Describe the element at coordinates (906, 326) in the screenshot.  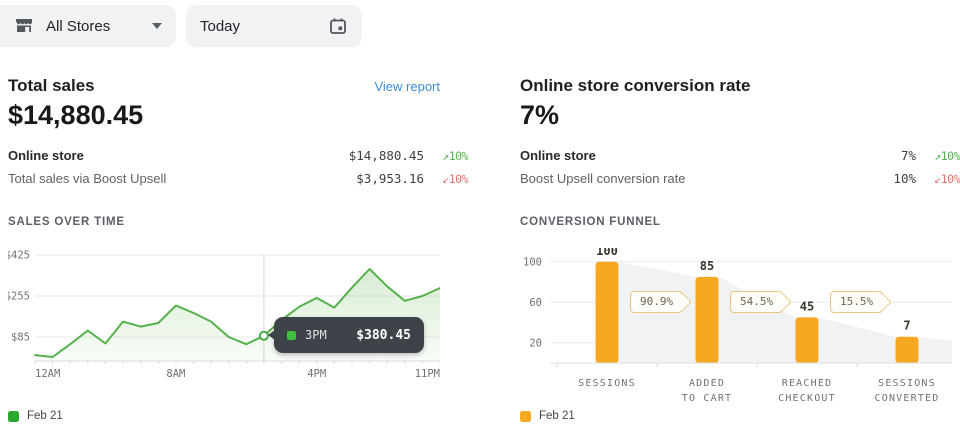
I see `svg-text: 7` at that location.